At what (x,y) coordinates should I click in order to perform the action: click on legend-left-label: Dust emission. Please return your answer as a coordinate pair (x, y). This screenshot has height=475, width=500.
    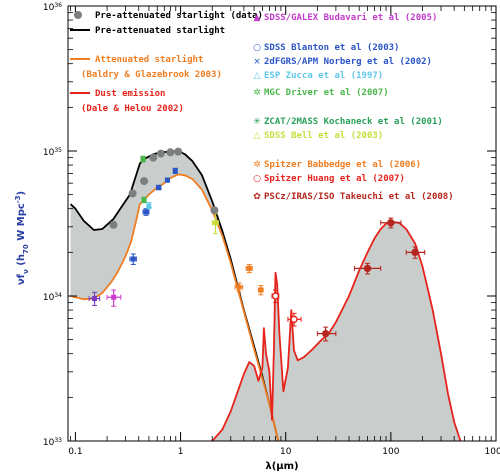
    Looking at the image, I should click on (130, 93).